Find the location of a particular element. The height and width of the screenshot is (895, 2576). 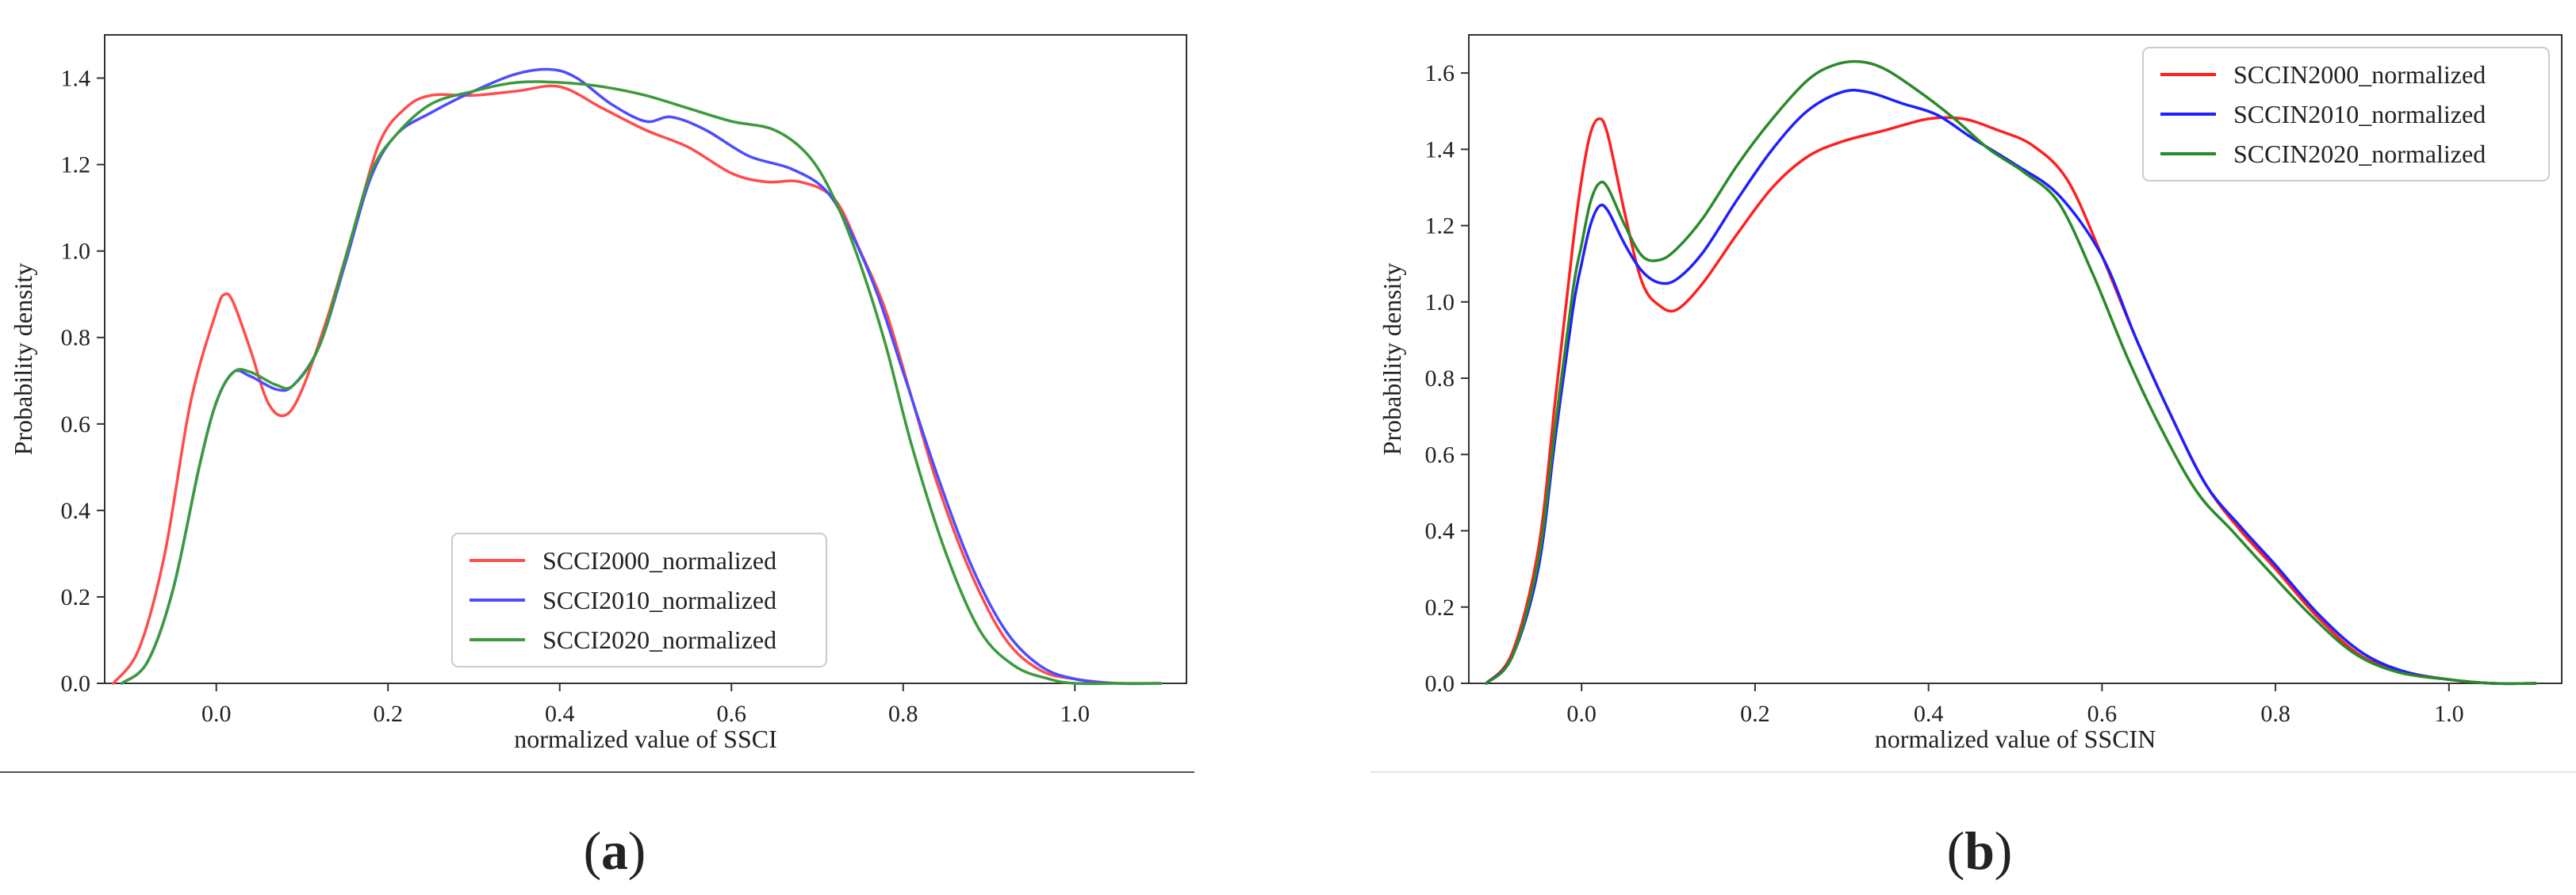

y-tick-label: 1.6 is located at coordinates (1440, 73).